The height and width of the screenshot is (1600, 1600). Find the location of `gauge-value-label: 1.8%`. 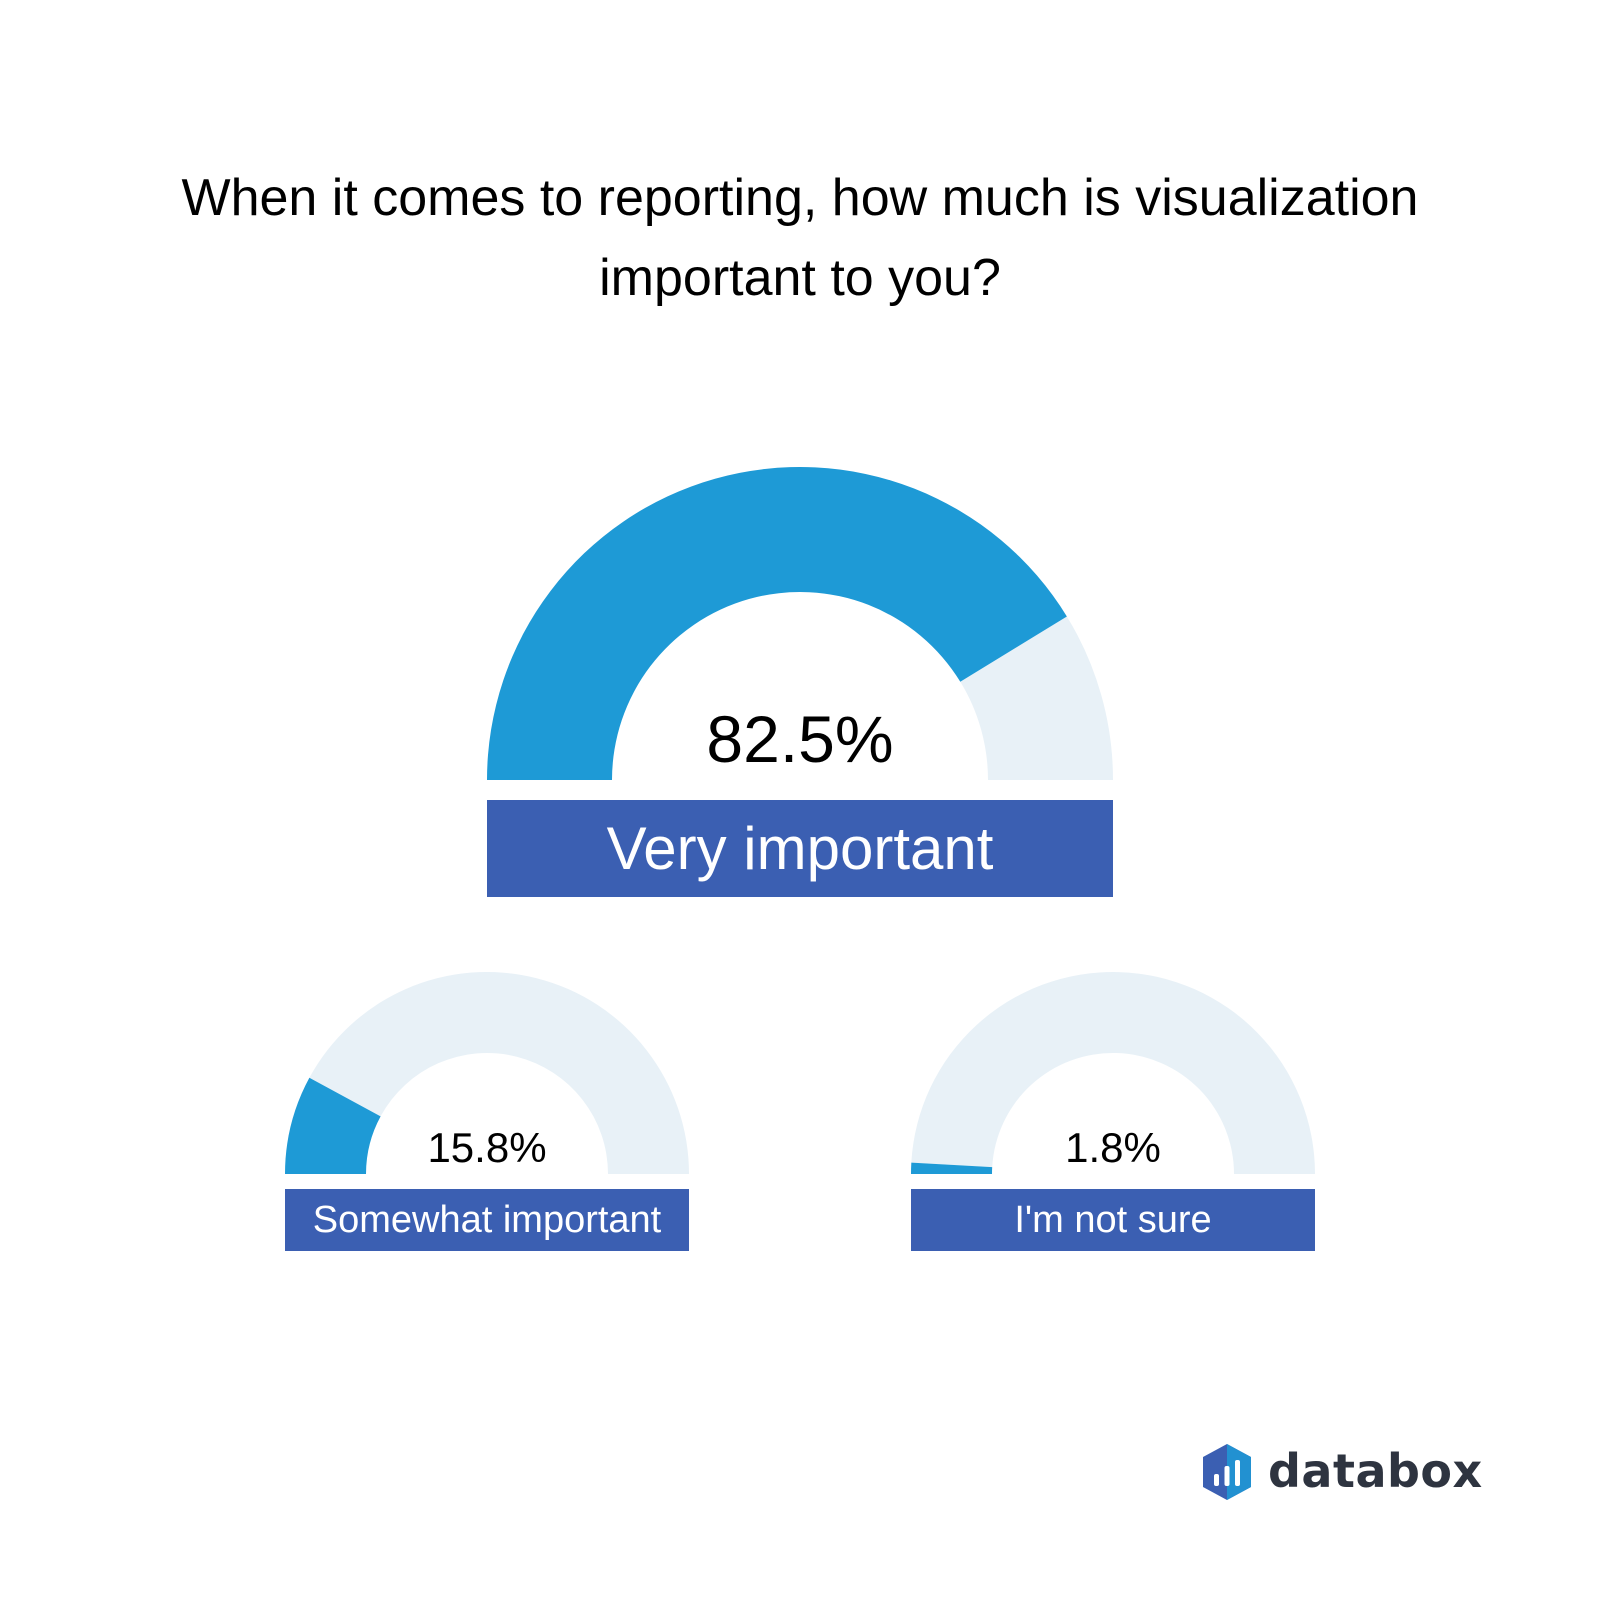

gauge-value-label: 1.8% is located at coordinates (1113, 1147).